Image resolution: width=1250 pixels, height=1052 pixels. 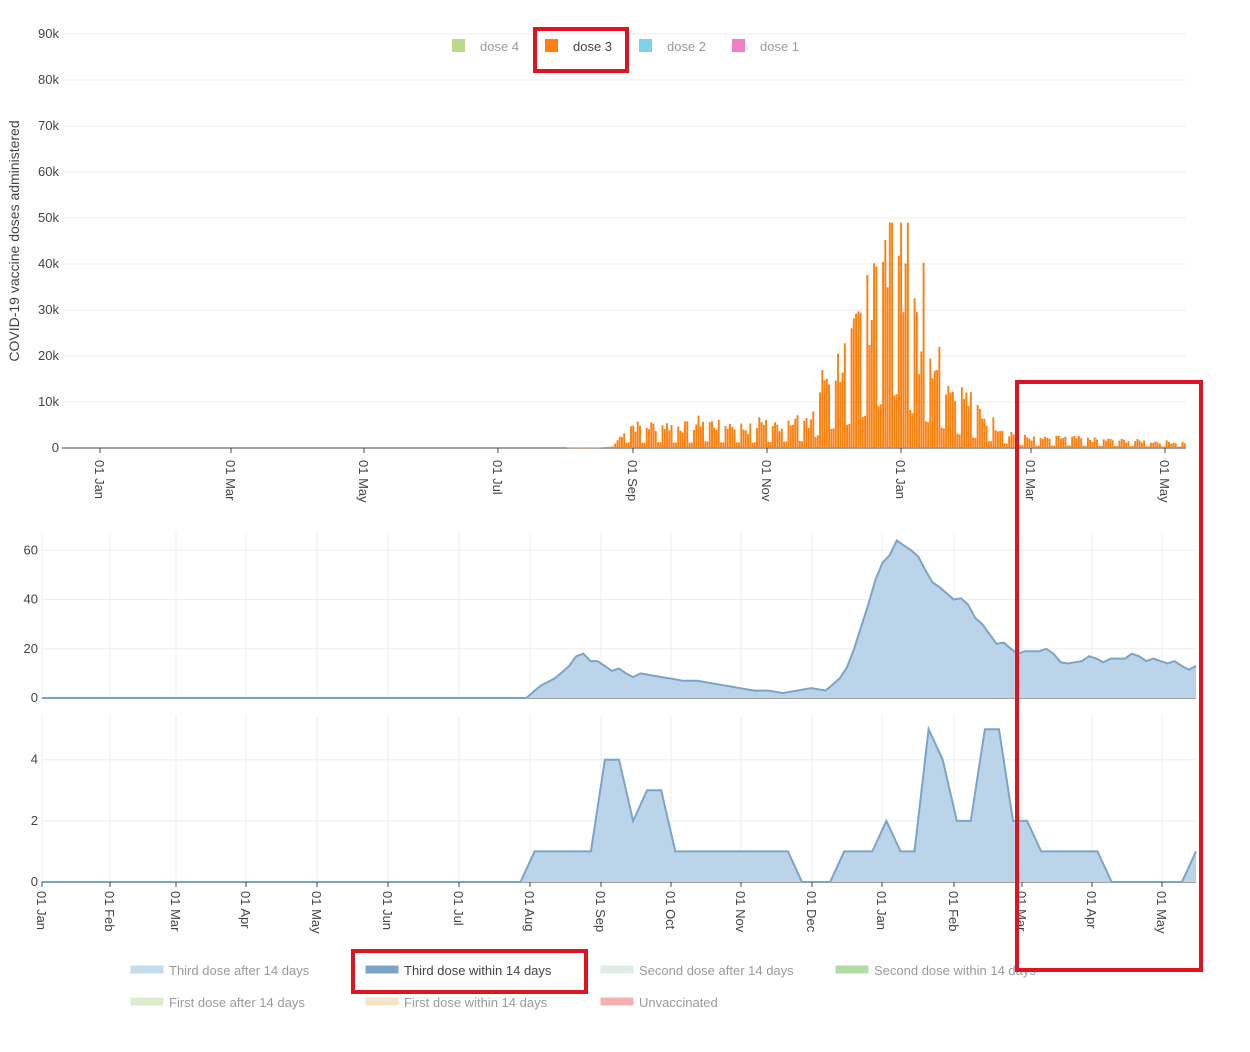 I want to click on x-tick-label: 01 Dec, so click(x=811, y=912).